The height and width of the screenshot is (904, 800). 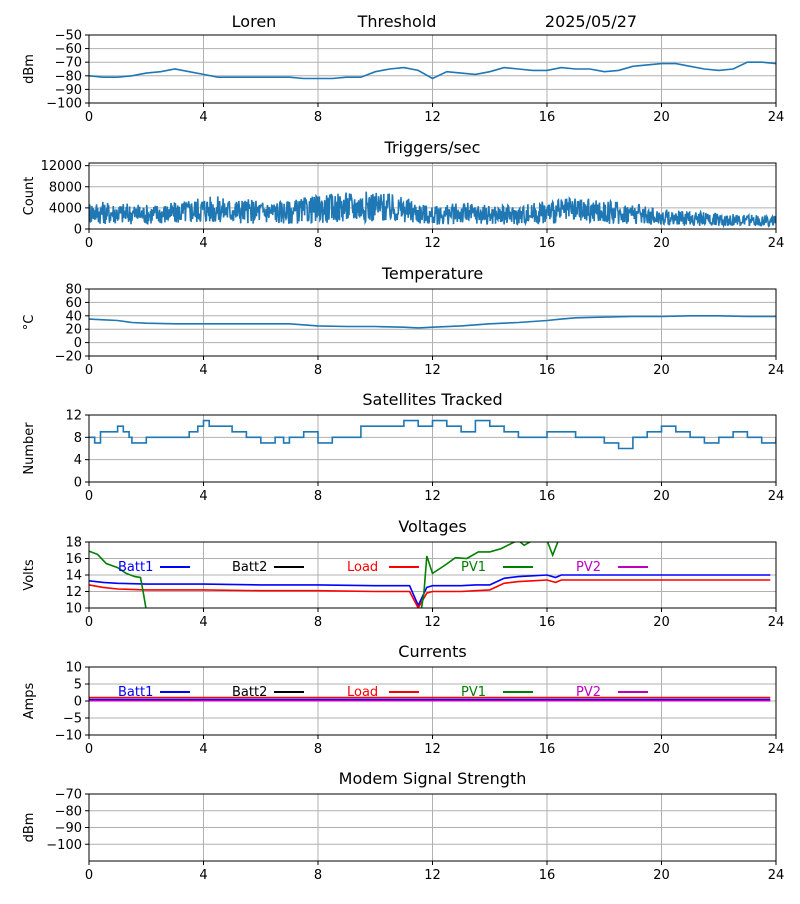 I want to click on y-tick-label: 80, so click(x=73, y=290).